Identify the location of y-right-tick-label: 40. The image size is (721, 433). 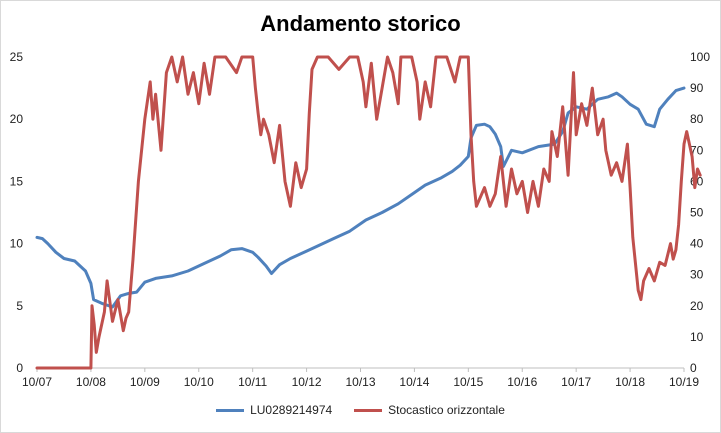
(697, 244).